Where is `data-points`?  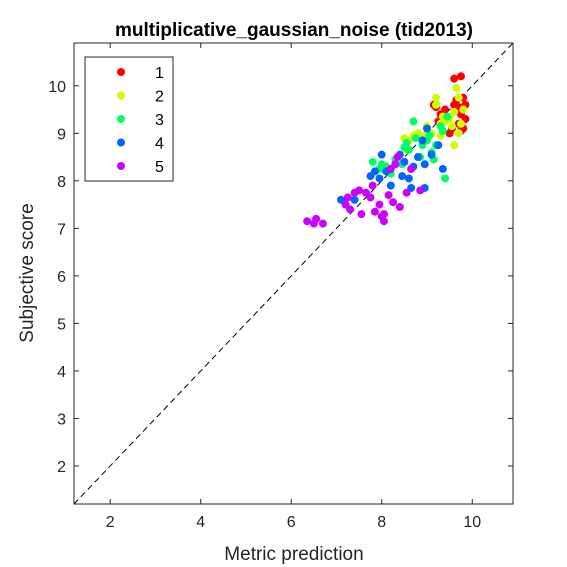
data-points is located at coordinates (386, 150).